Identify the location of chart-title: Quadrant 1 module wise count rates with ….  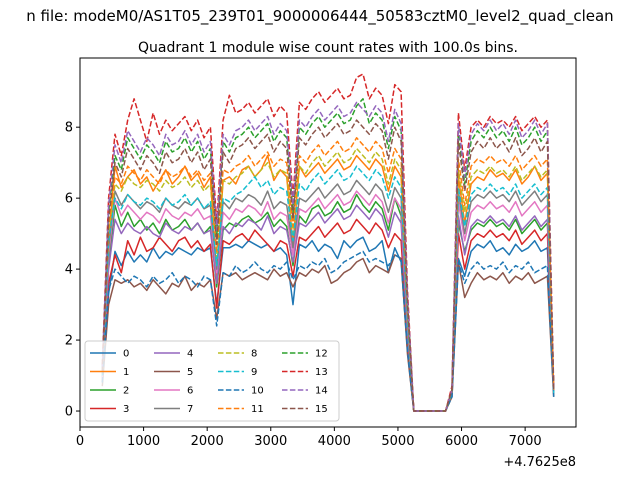
(328, 48).